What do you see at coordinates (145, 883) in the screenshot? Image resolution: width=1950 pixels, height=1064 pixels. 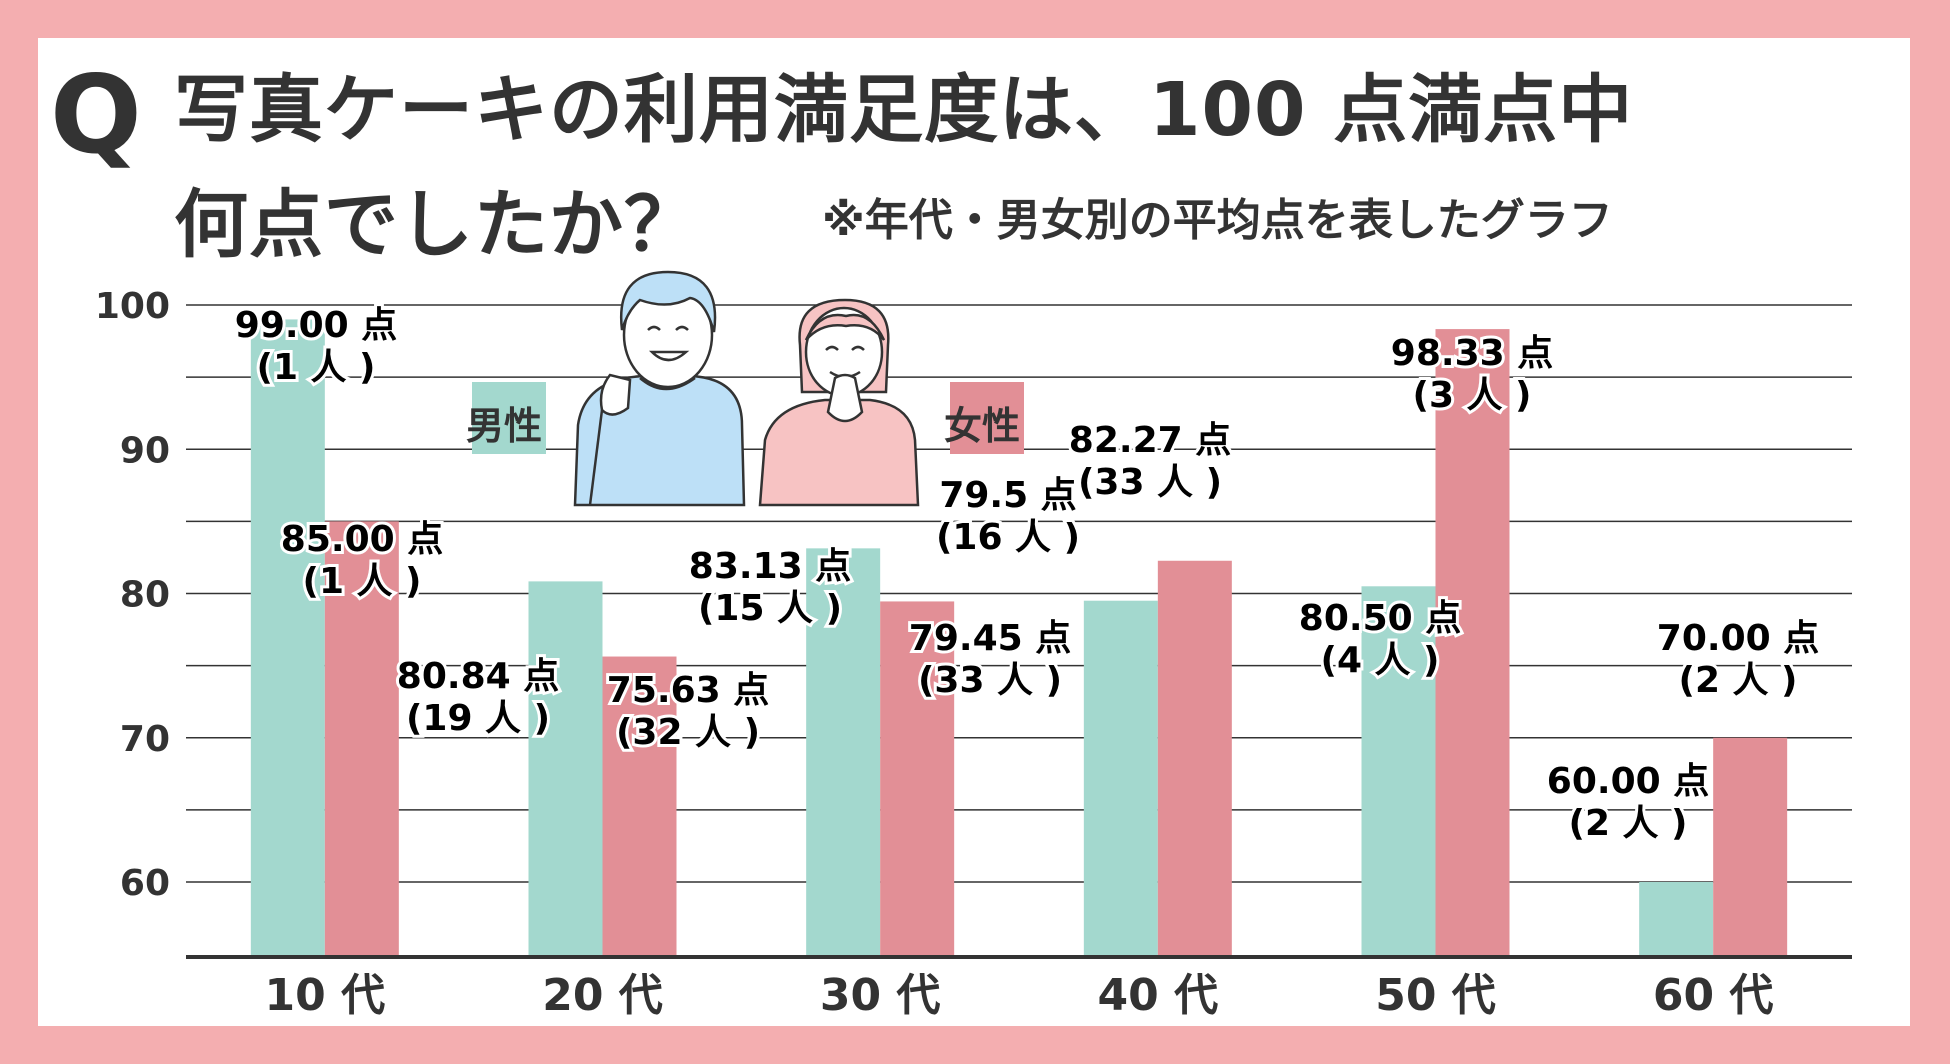 I see `y-tick-label: 60` at bounding box center [145, 883].